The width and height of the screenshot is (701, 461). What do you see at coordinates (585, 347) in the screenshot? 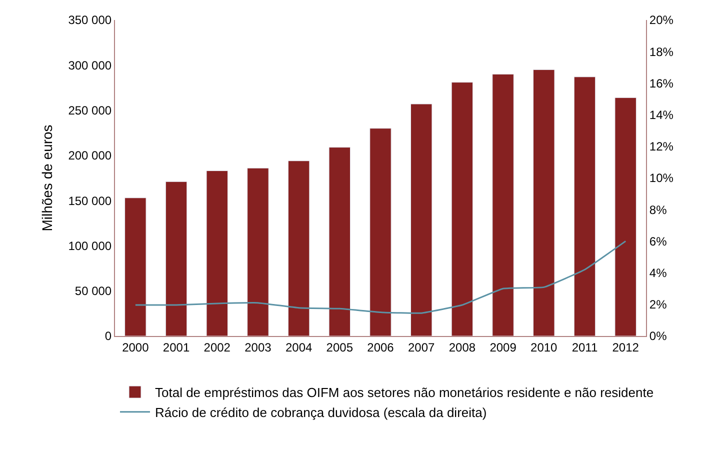
I see `x-tick-label: 2011` at bounding box center [585, 347].